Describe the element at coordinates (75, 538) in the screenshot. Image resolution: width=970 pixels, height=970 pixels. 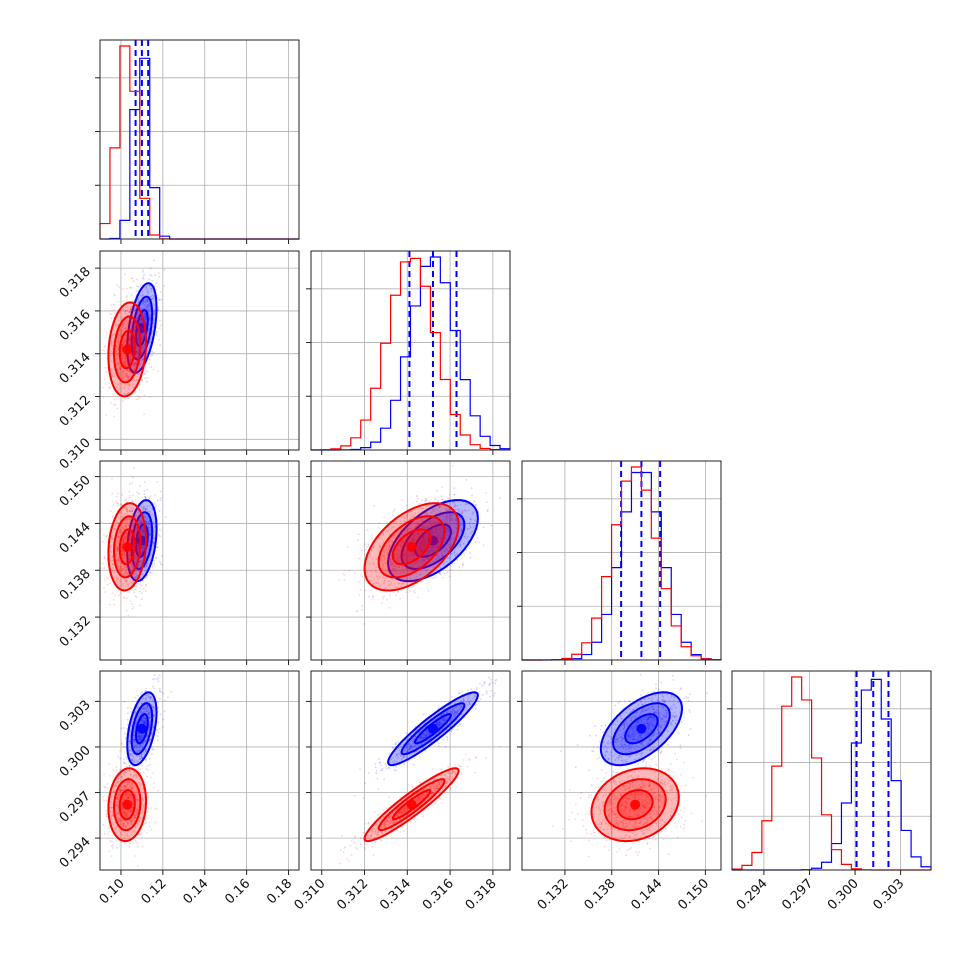
I see `y-tick-label: 0.144` at that location.